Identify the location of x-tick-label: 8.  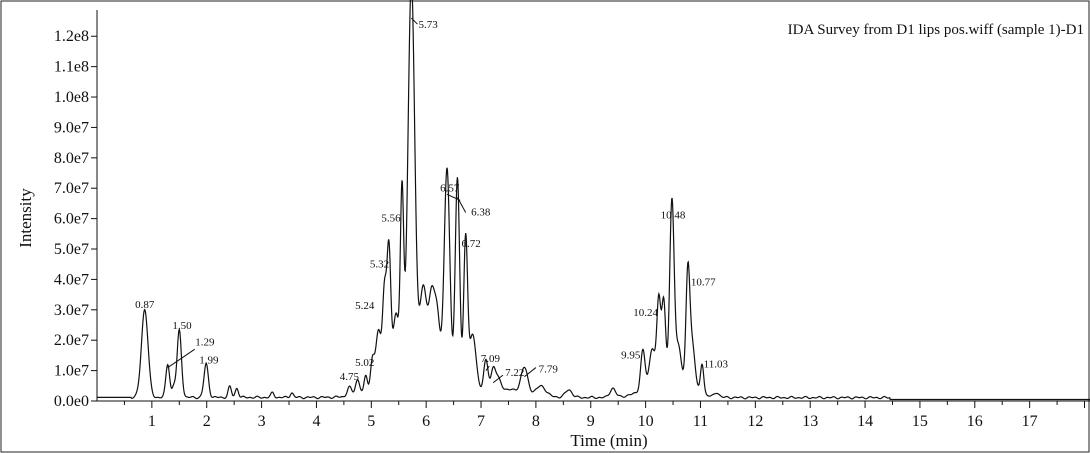
(536, 421).